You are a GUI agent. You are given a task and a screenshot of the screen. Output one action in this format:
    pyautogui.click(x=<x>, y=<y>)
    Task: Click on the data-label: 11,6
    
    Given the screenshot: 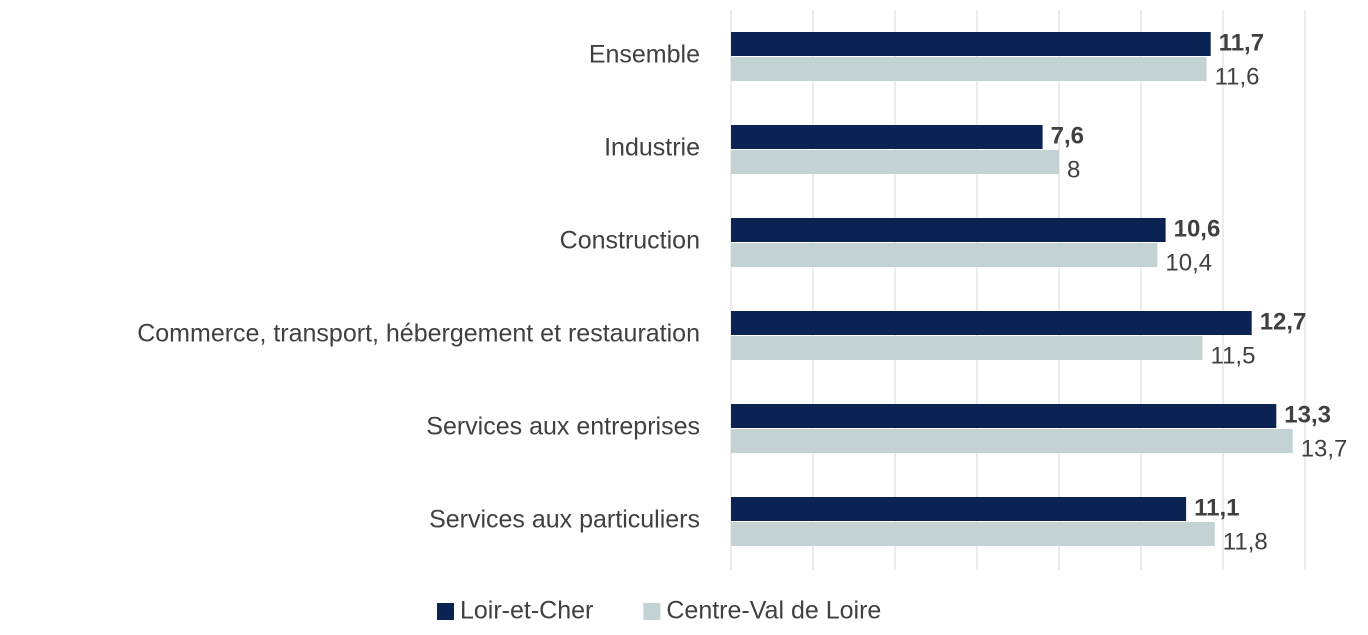 What is the action you would take?
    pyautogui.click(x=1237, y=76)
    